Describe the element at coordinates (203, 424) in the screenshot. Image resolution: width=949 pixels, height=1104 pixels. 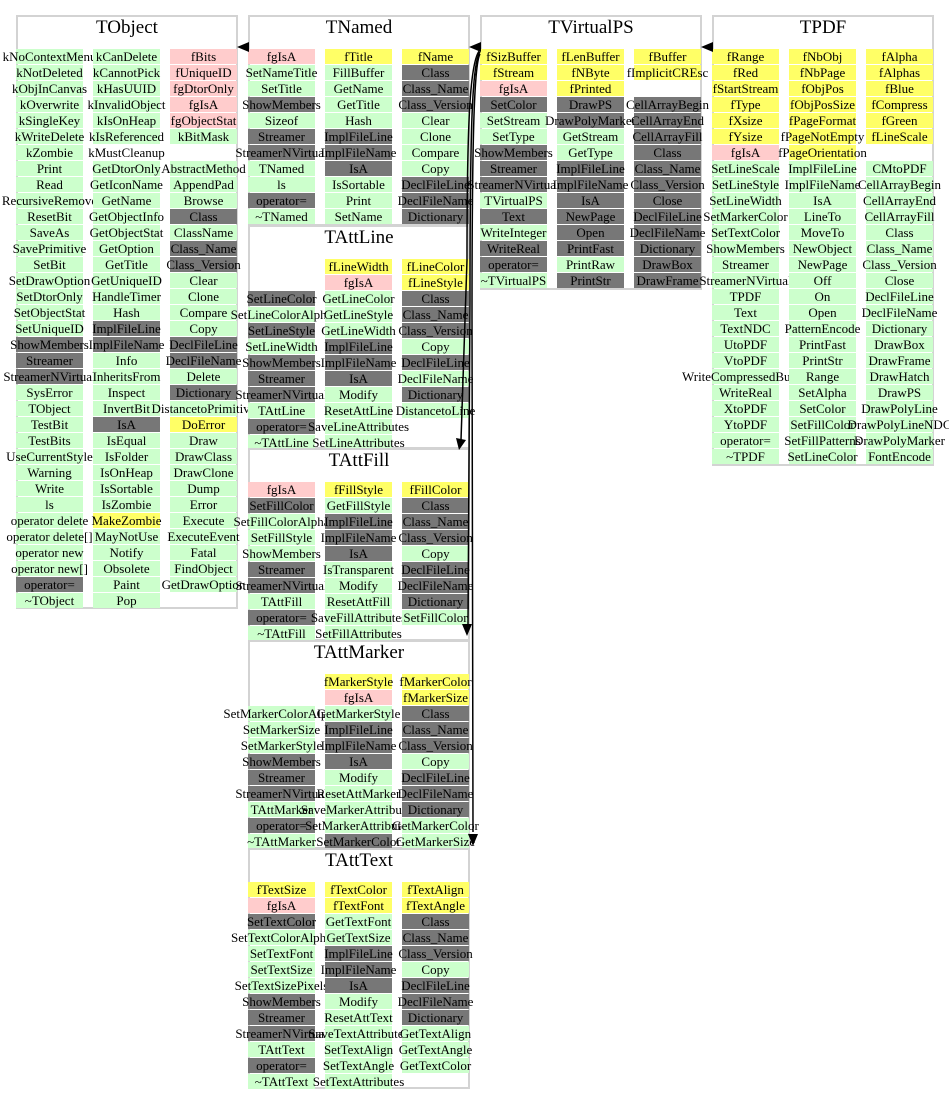
I see `member-cell: DoError` at that location.